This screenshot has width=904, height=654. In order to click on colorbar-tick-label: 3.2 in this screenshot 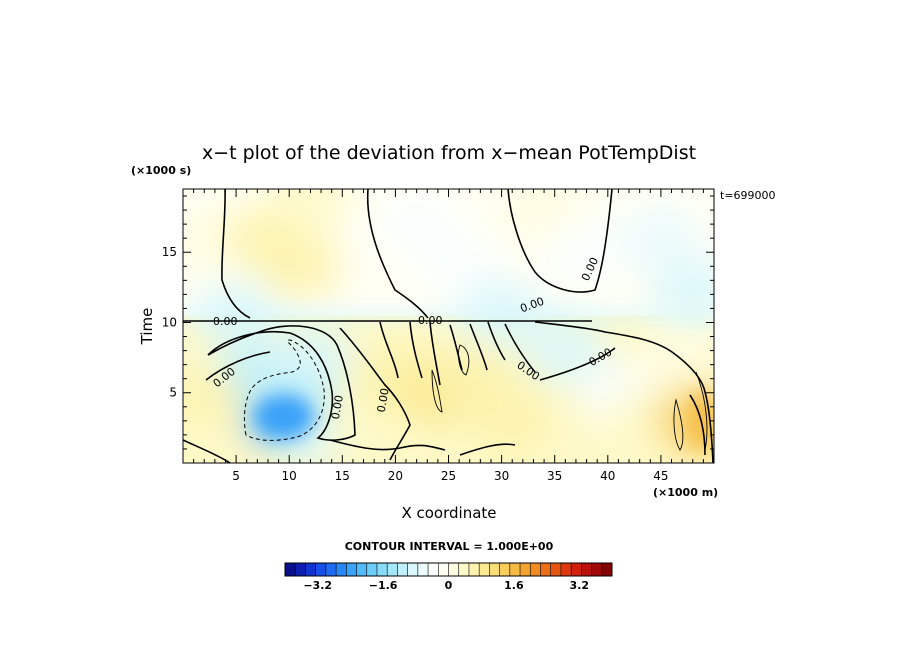, I will do `click(580, 585)`.